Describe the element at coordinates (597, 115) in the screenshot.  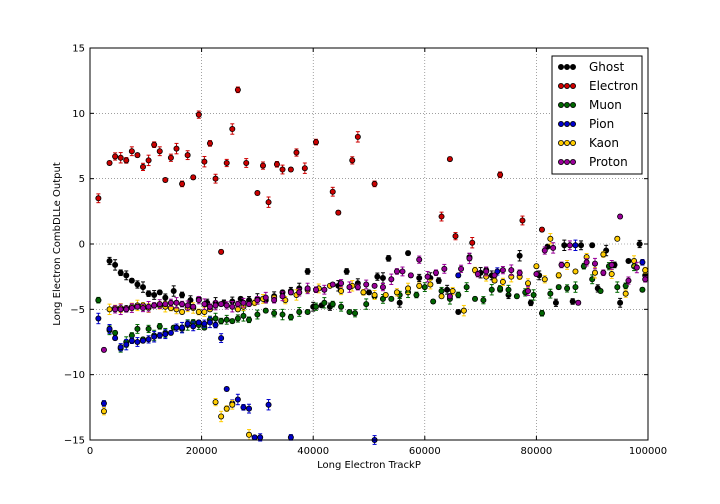
I see `legend-box` at that location.